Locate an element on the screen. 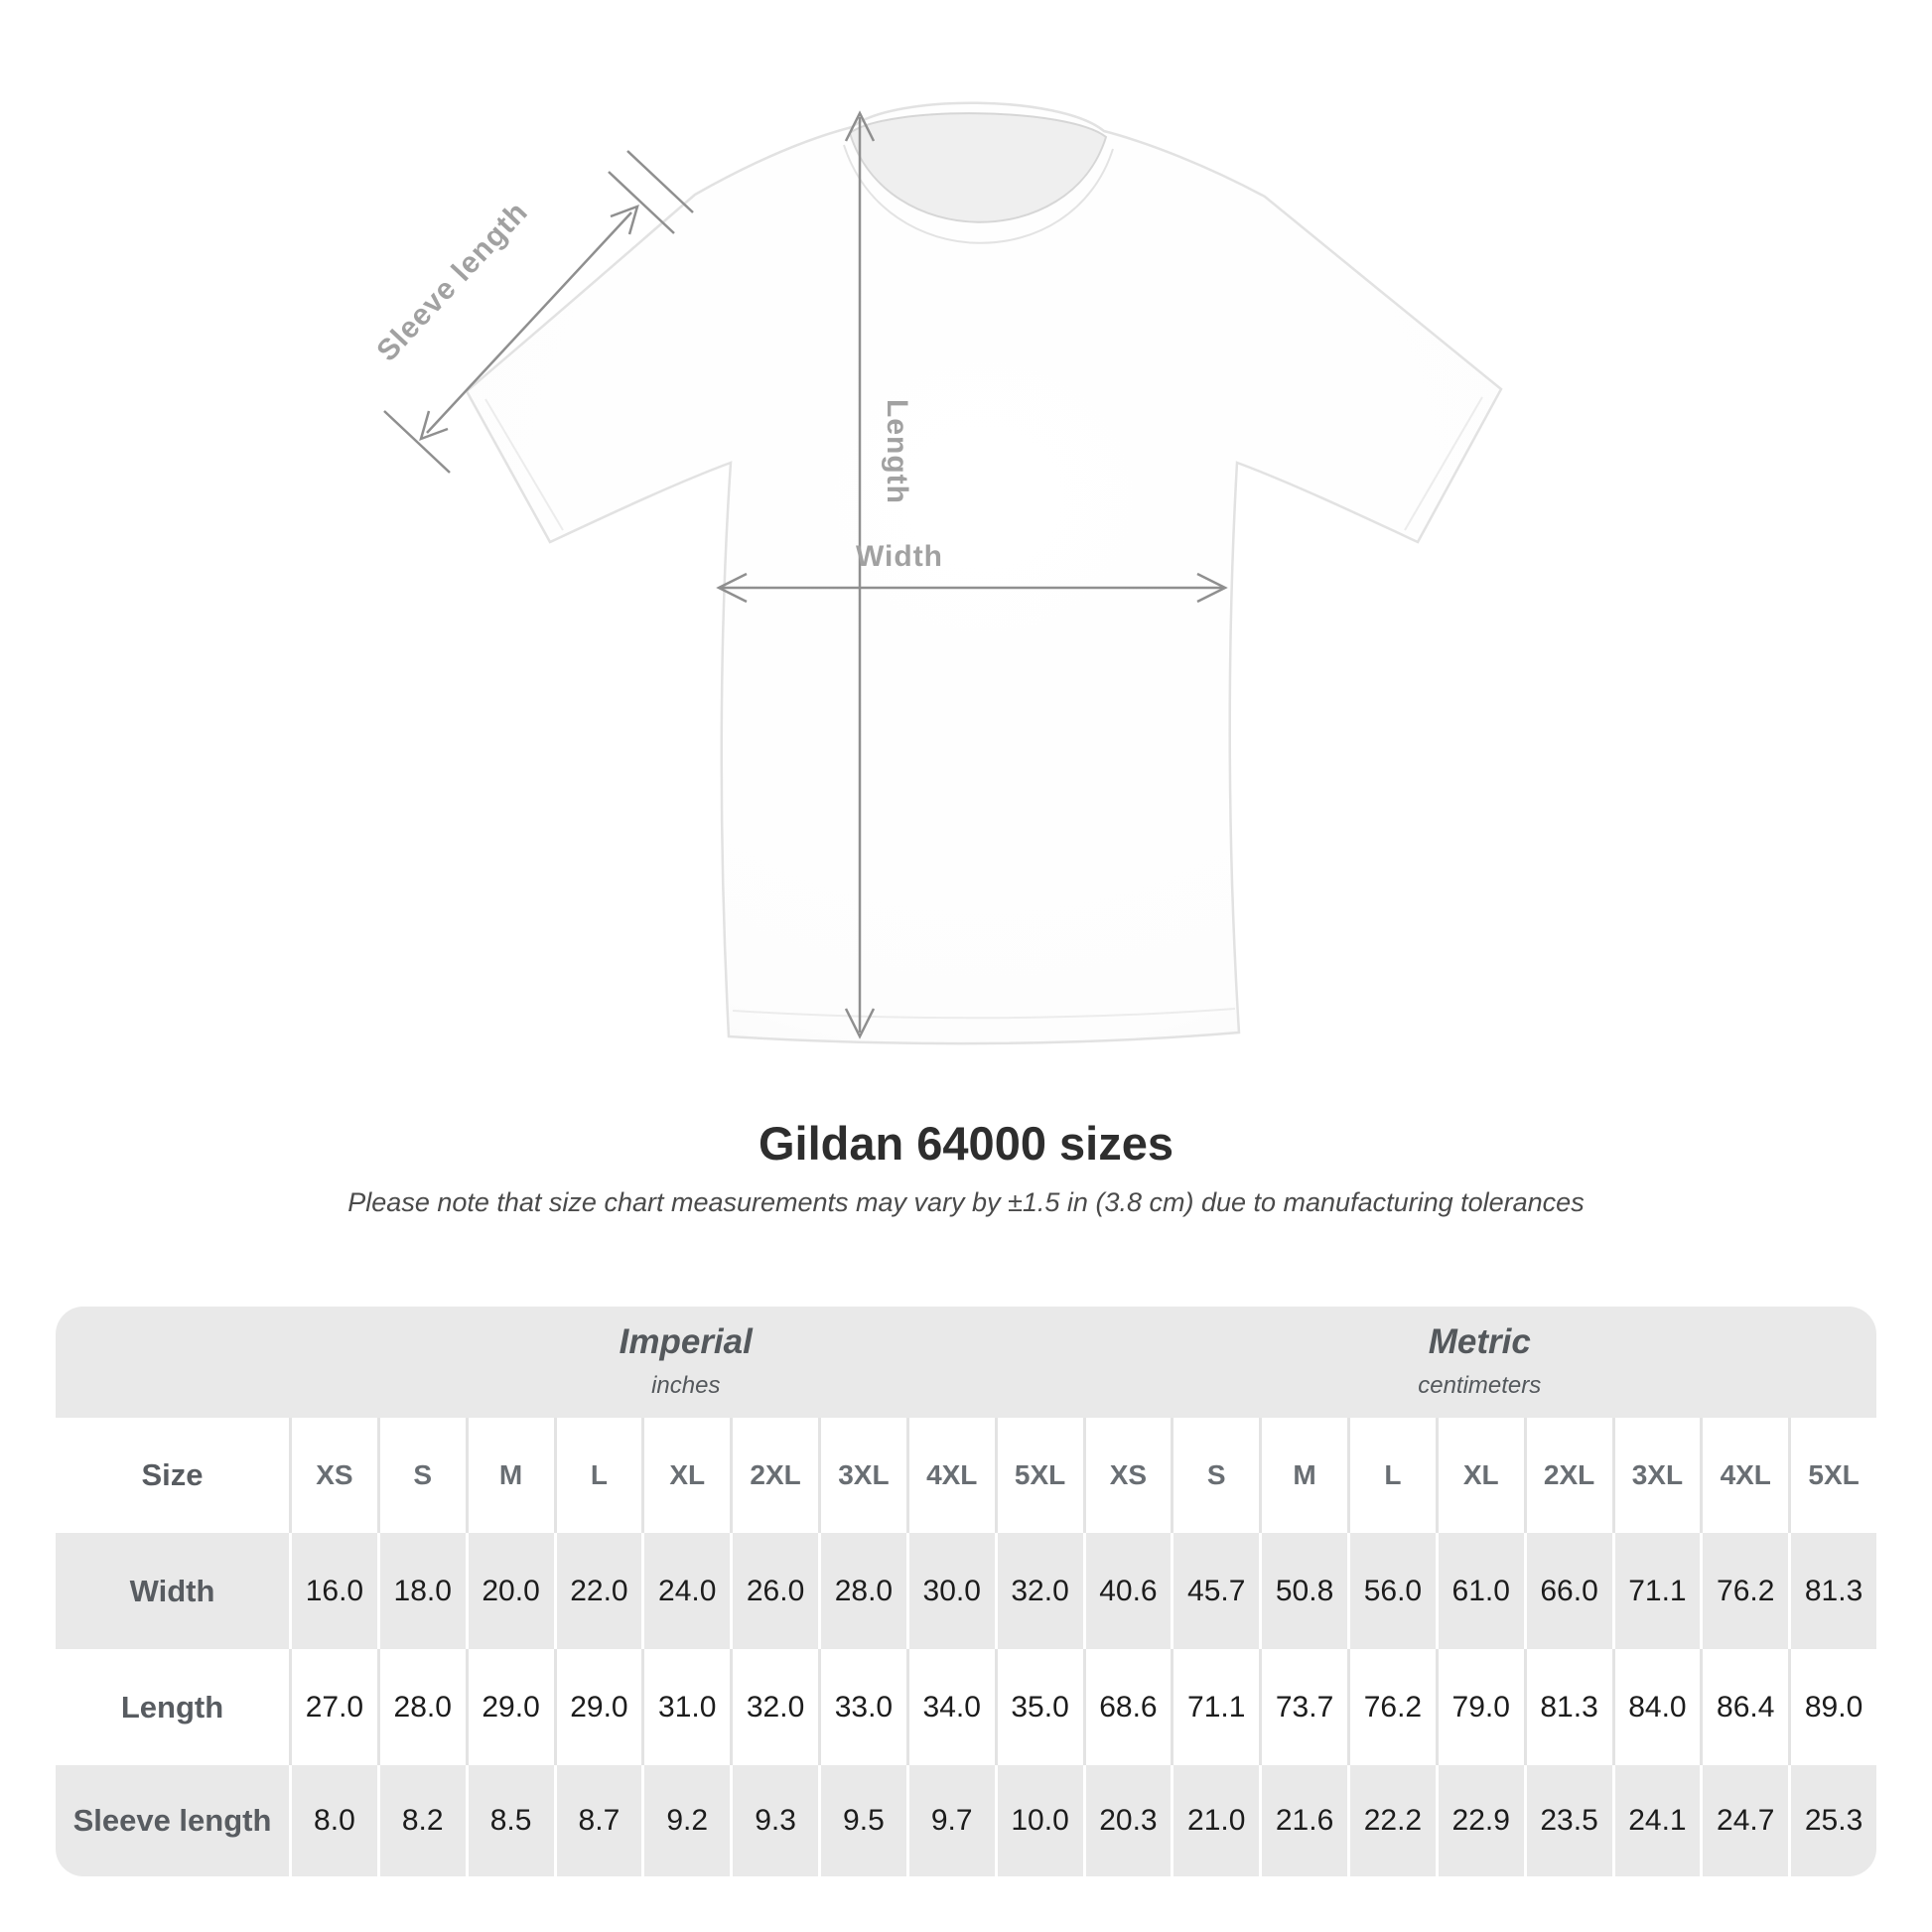 The image size is (1932, 1932). size-header-metric: XL is located at coordinates (1480, 1475).